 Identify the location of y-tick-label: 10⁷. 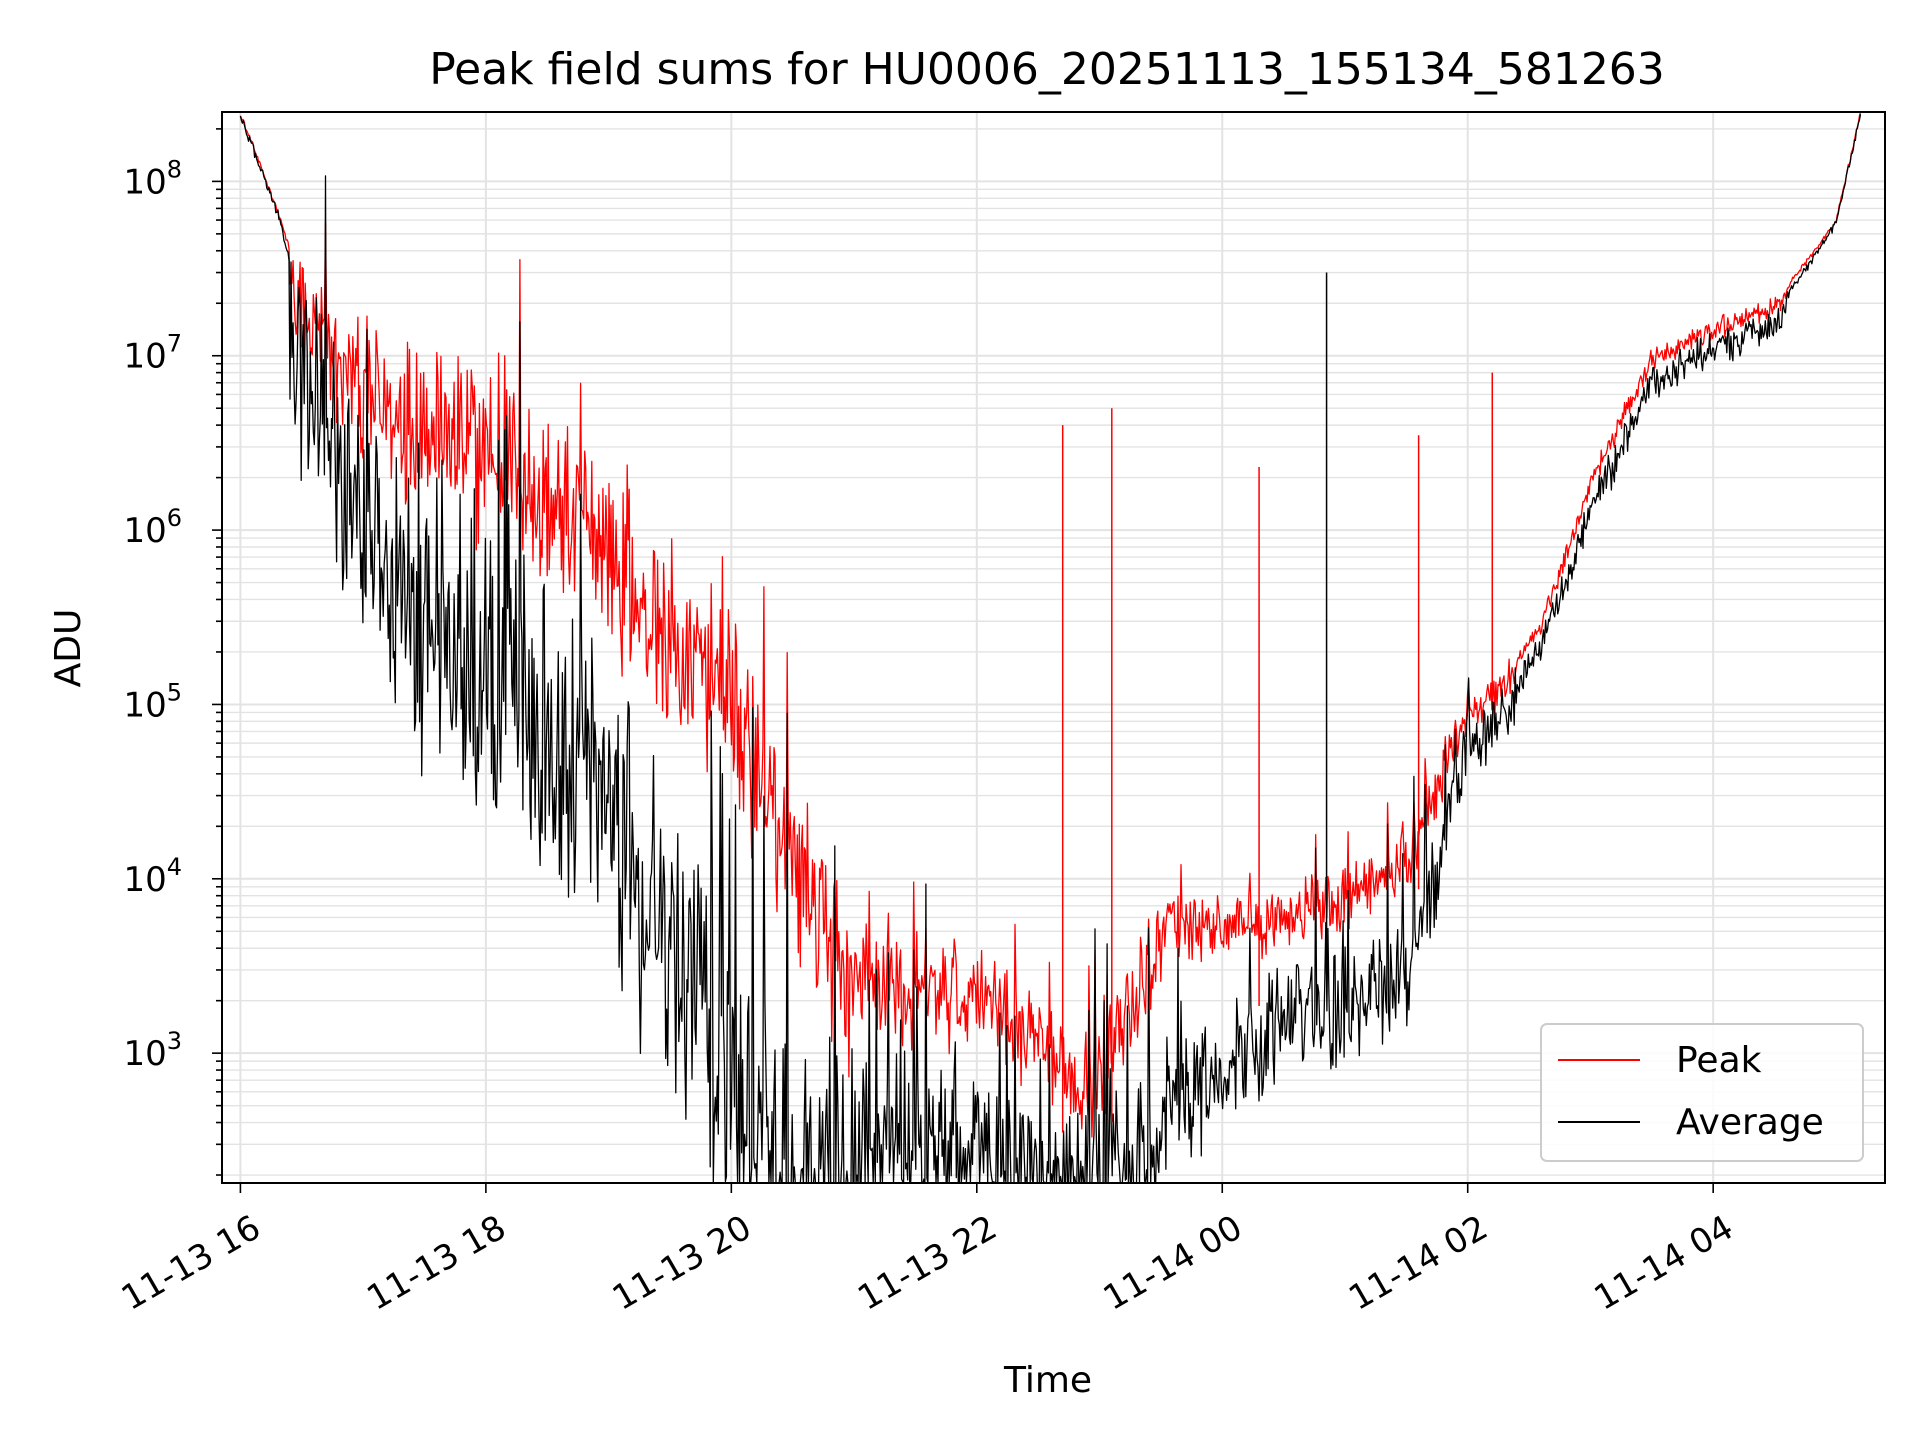
(152, 353).